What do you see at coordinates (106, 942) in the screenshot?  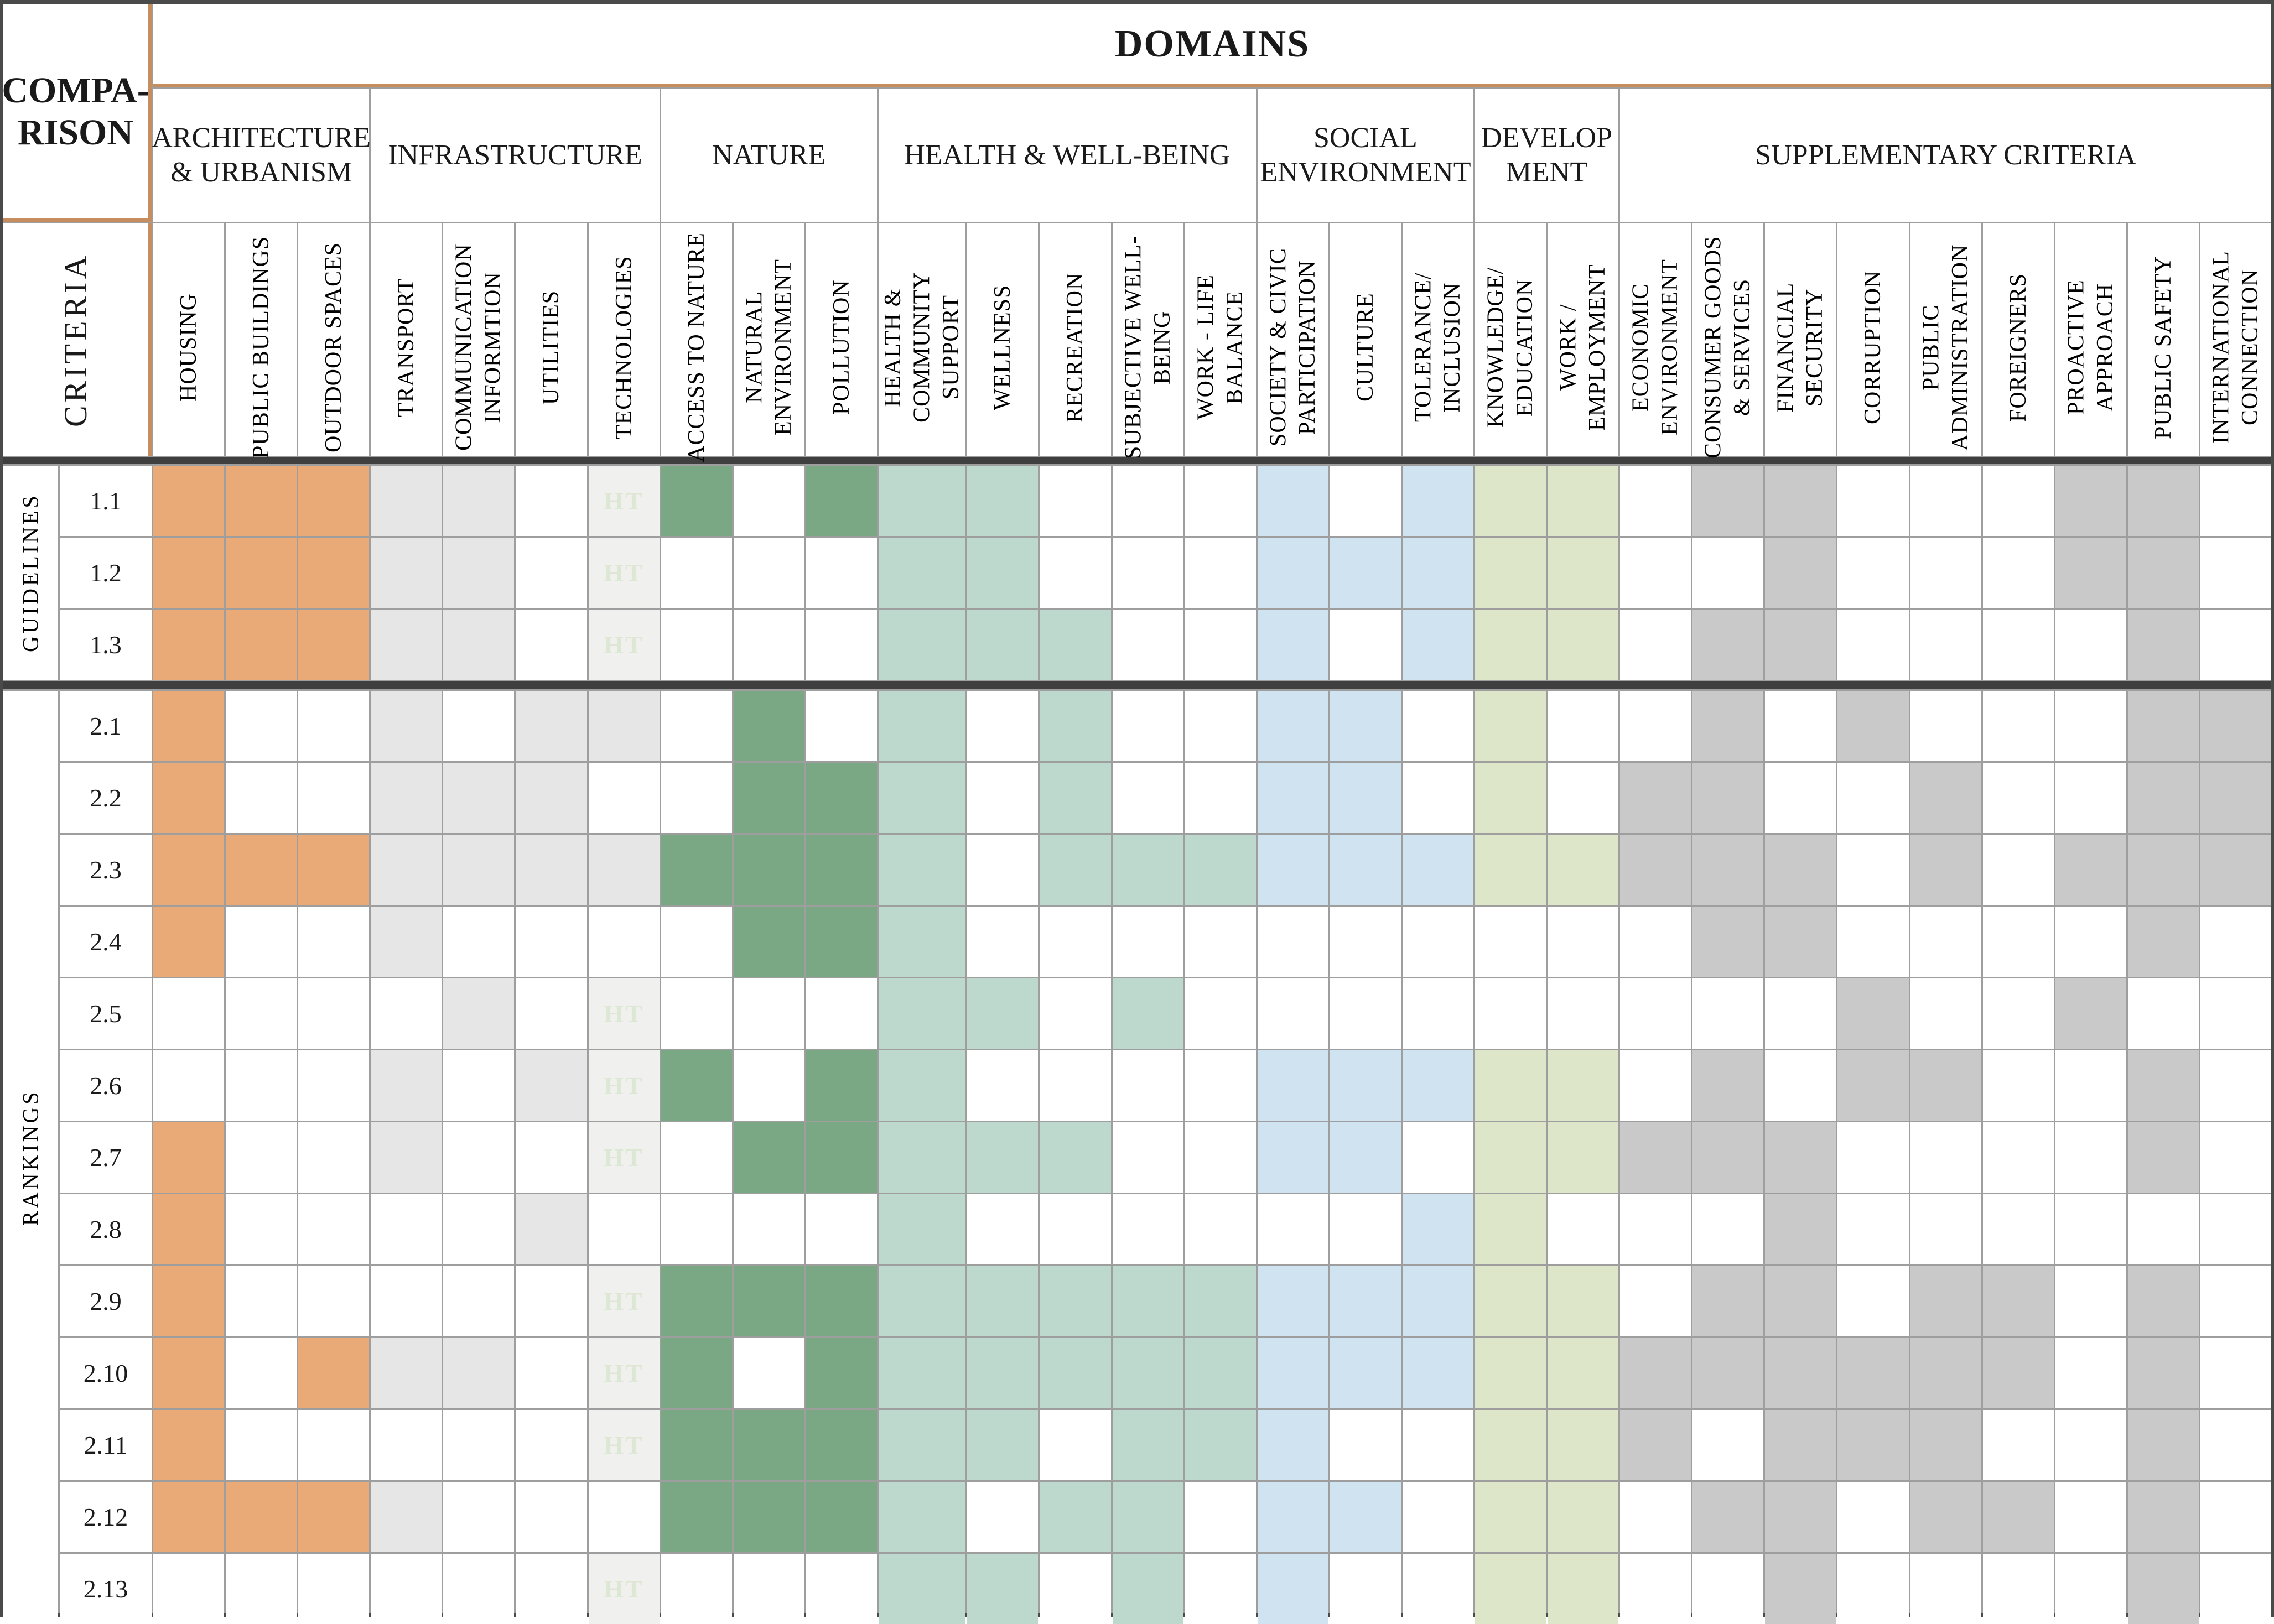 I see `row-number: 2.4` at bounding box center [106, 942].